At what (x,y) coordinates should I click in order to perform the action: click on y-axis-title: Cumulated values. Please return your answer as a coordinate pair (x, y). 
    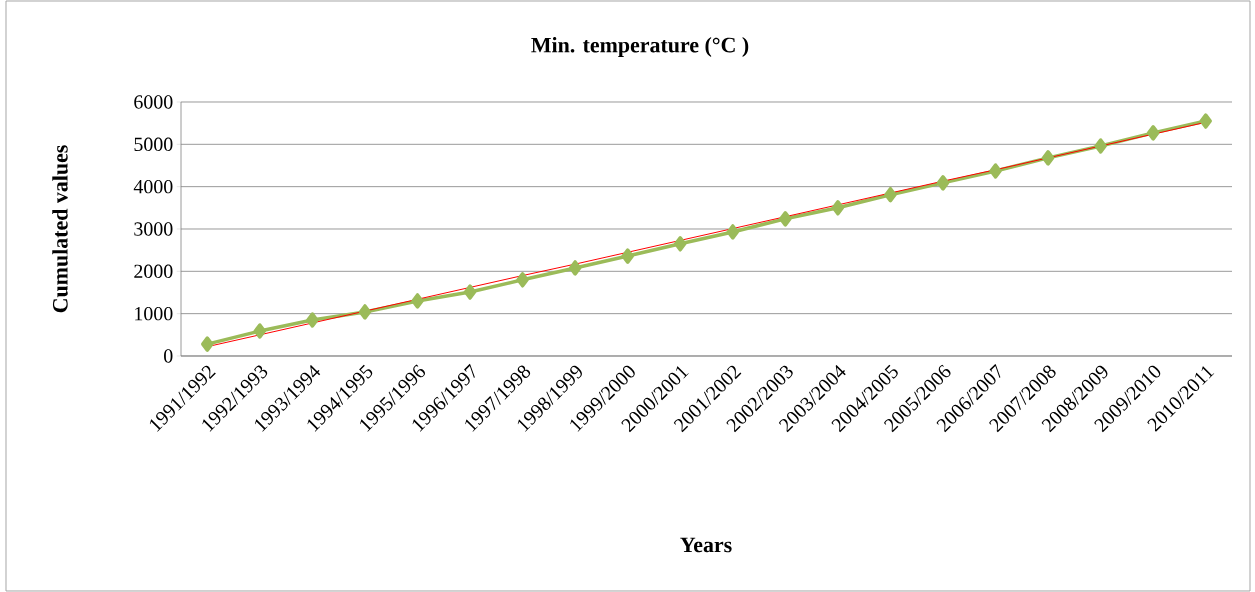
    Looking at the image, I should click on (60, 229).